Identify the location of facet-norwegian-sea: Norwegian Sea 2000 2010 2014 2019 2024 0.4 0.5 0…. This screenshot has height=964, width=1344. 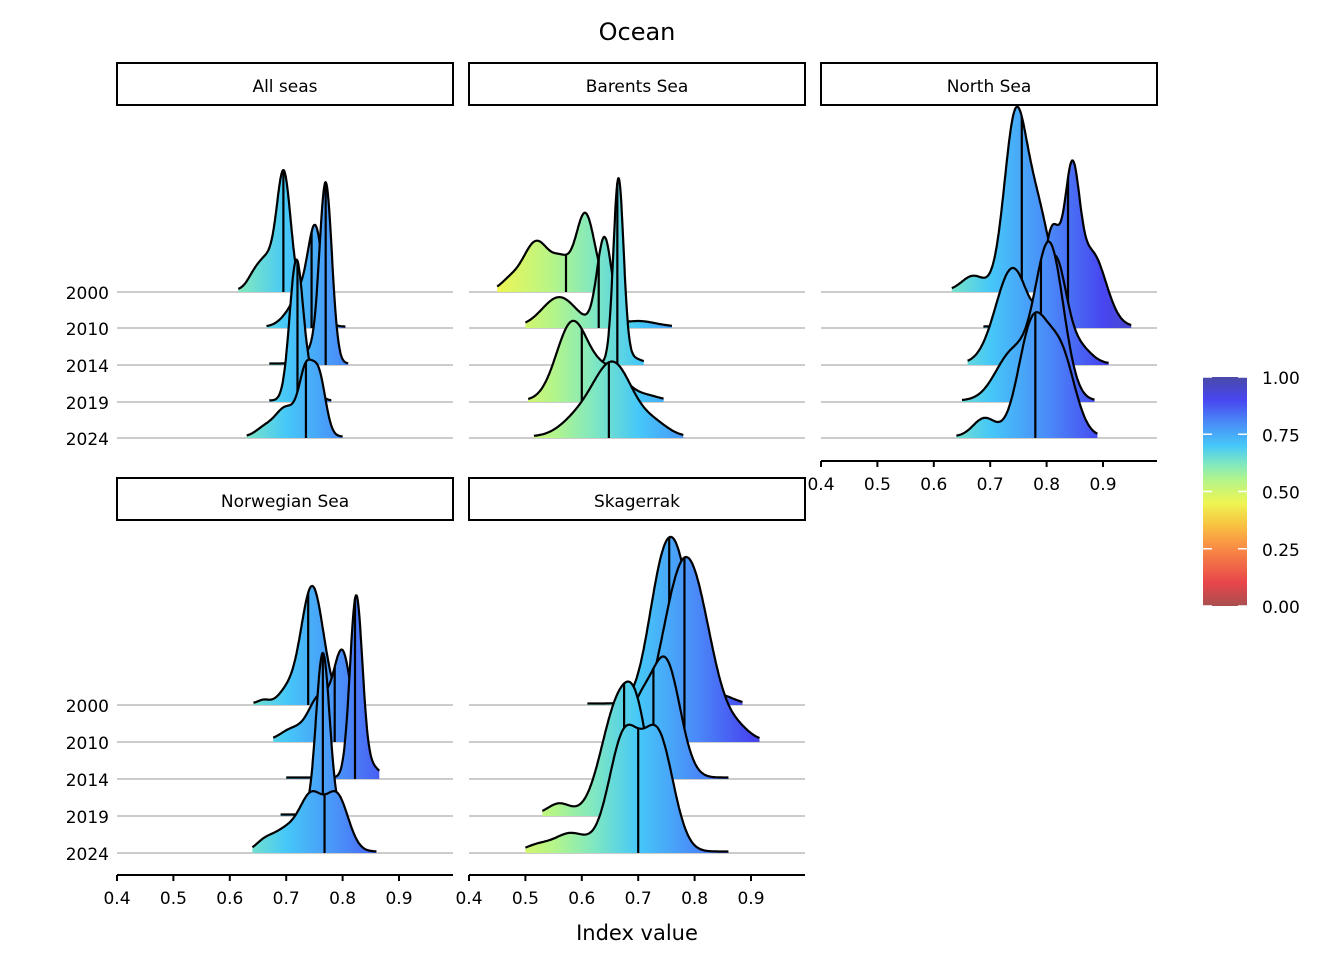
(260, 693).